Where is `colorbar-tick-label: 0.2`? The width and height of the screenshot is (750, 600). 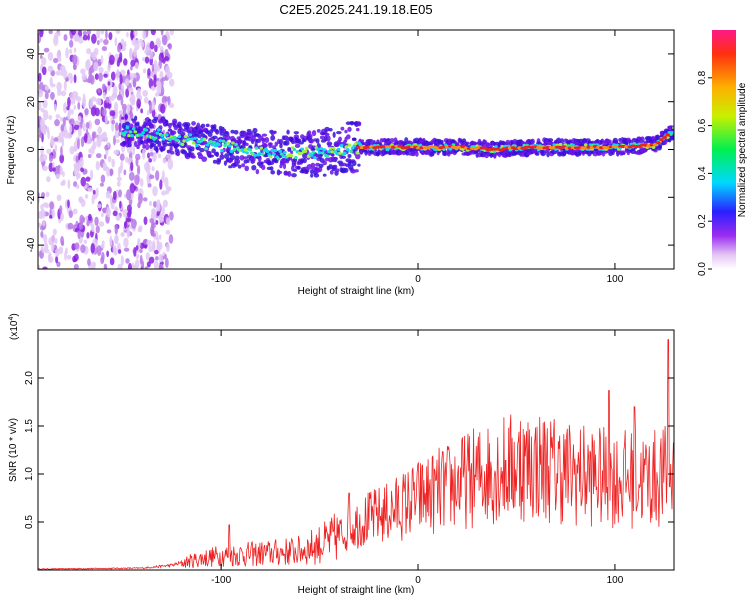
colorbar-tick-label: 0.2 is located at coordinates (702, 221).